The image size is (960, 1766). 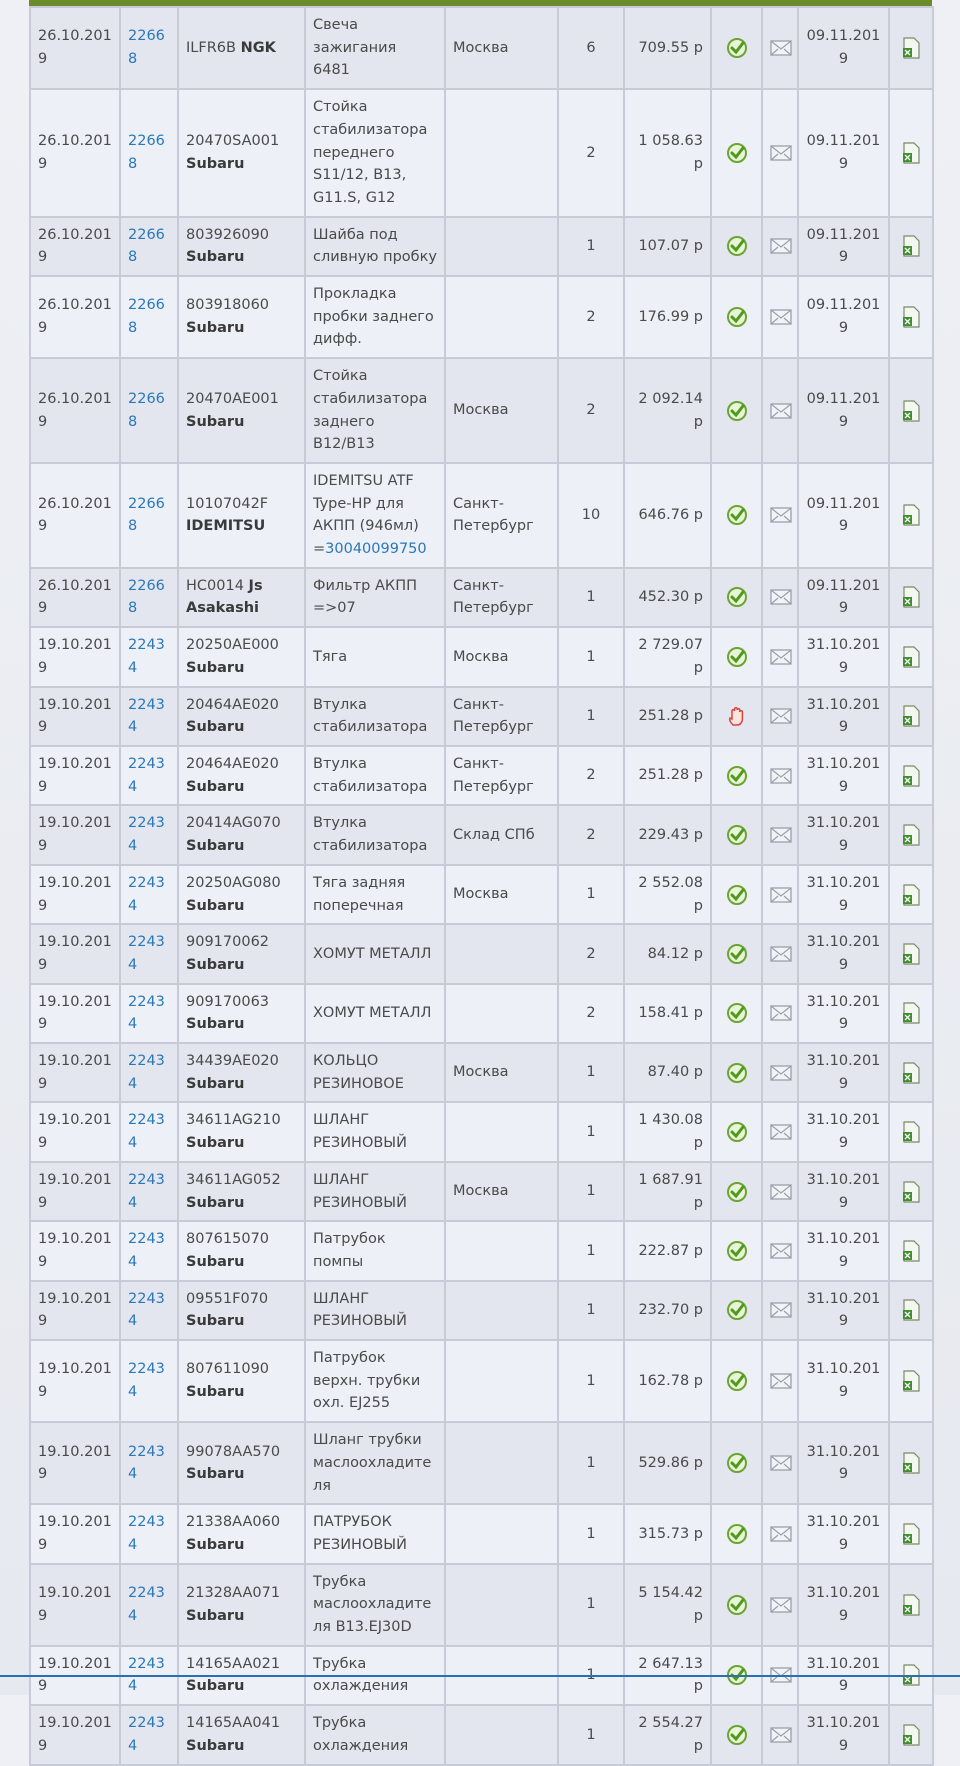 I want to click on part-cell: 14165AA041 Subaru, so click(x=241, y=1735).